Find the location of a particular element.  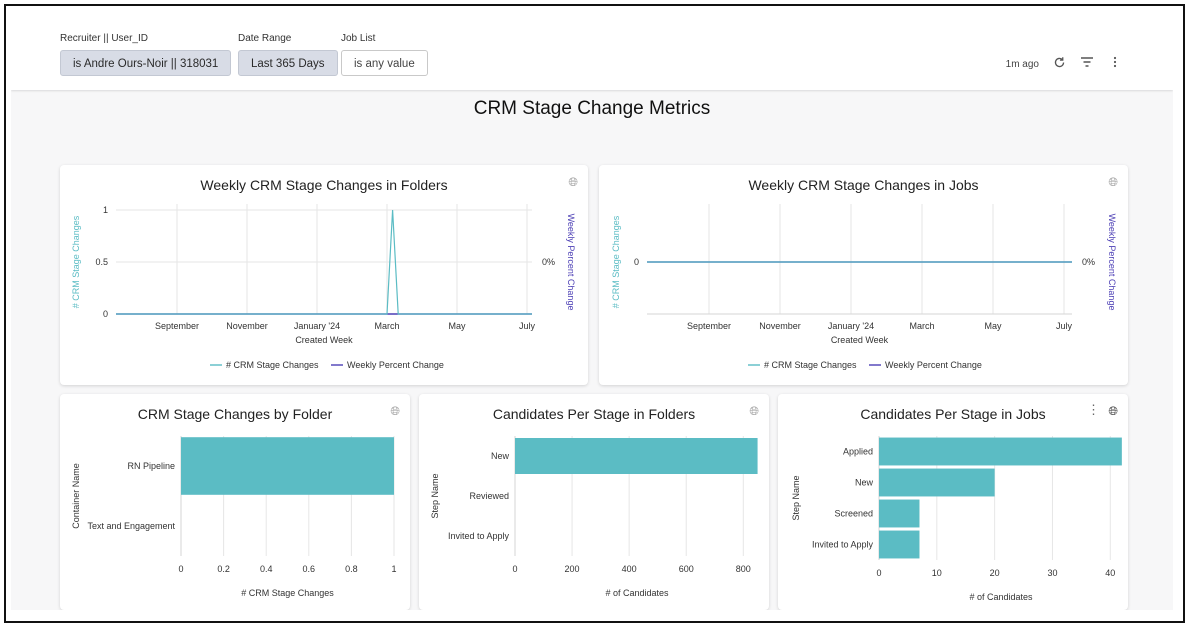

recruiter-filter-value: is Andre Ours-Noir || 318031 is located at coordinates (146, 63).